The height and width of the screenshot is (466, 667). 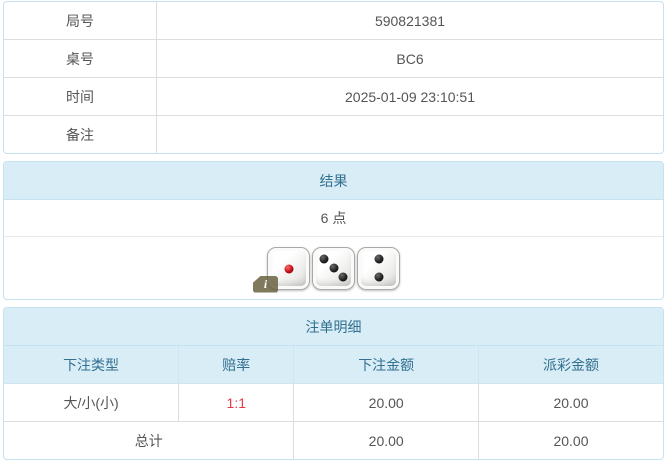 What do you see at coordinates (410, 96) in the screenshot?
I see `time-value: 2025-01-09 23:10:51` at bounding box center [410, 96].